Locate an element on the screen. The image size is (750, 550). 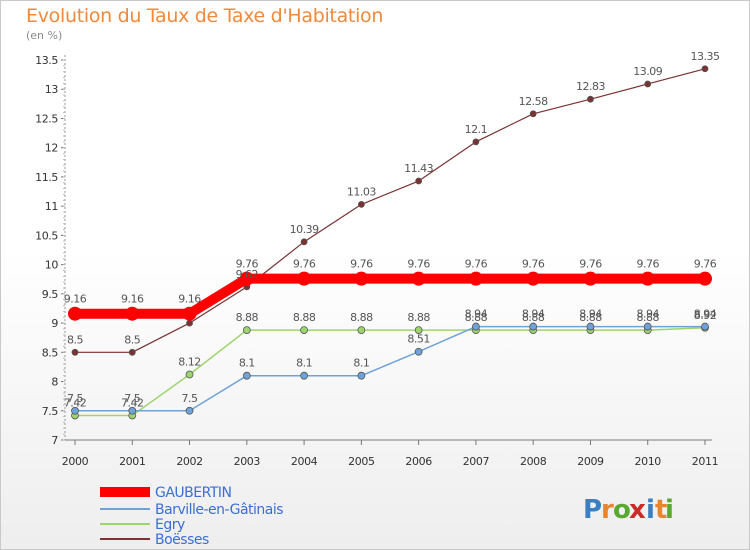
y-tick-label: 12.5 is located at coordinates (46, 118).